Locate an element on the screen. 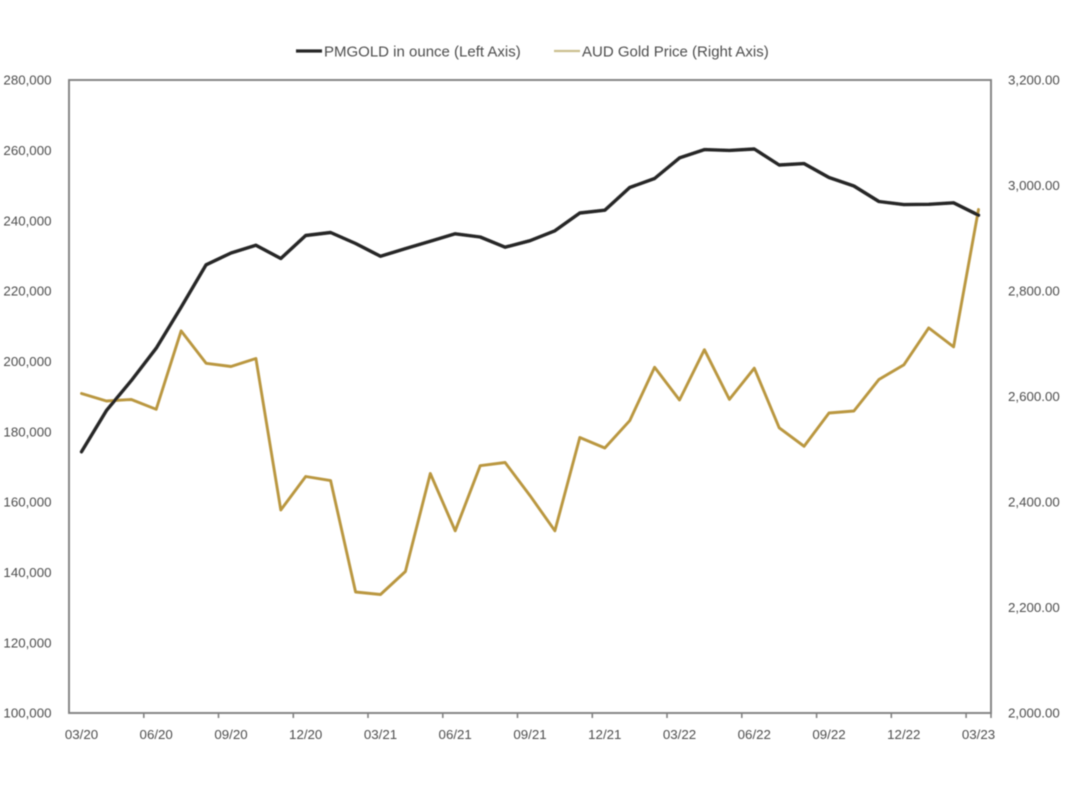 Image resolution: width=1080 pixels, height=810 pixels. svg-text: 03/22 is located at coordinates (679, 734).